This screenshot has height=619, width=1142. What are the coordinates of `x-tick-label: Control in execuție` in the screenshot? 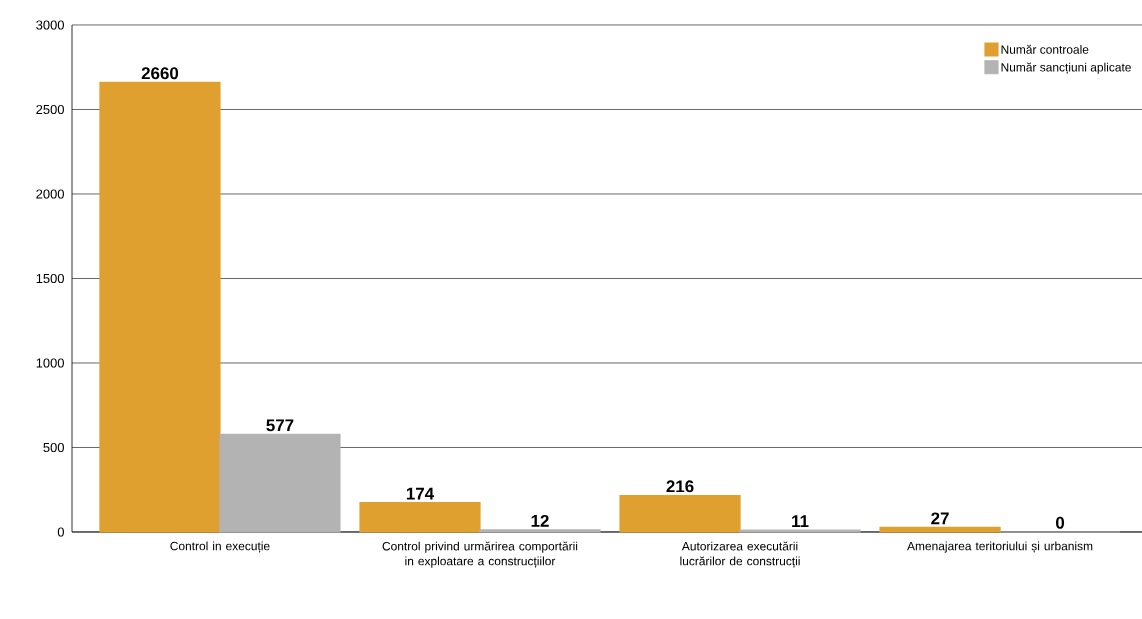 It's located at (220, 547).